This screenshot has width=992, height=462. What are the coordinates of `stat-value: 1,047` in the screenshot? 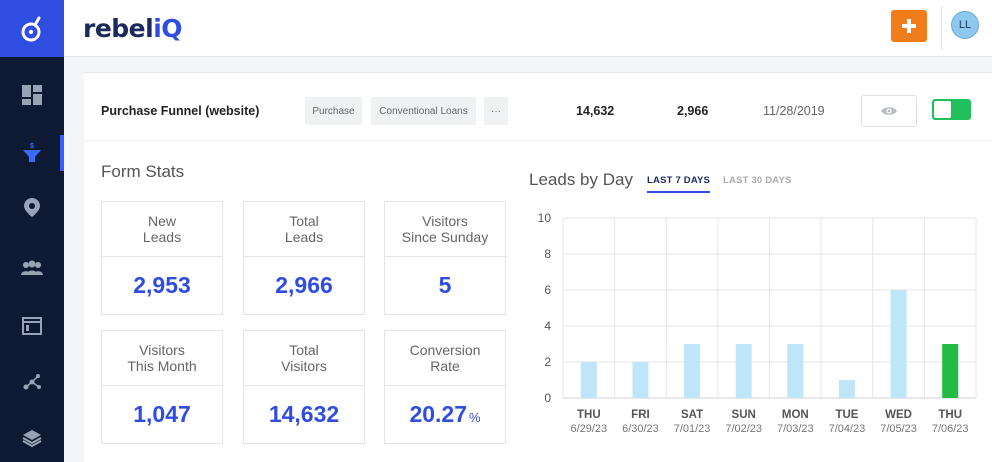 It's located at (162, 414).